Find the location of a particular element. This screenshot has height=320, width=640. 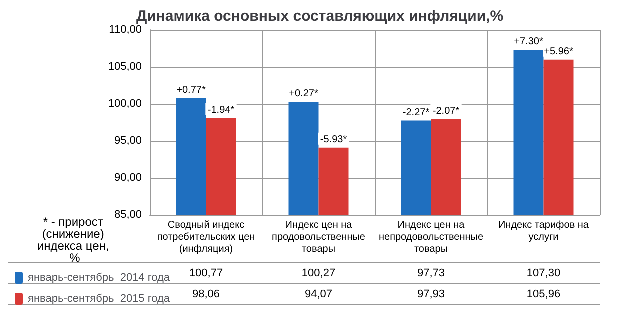

annotation: -5.93* is located at coordinates (334, 140).